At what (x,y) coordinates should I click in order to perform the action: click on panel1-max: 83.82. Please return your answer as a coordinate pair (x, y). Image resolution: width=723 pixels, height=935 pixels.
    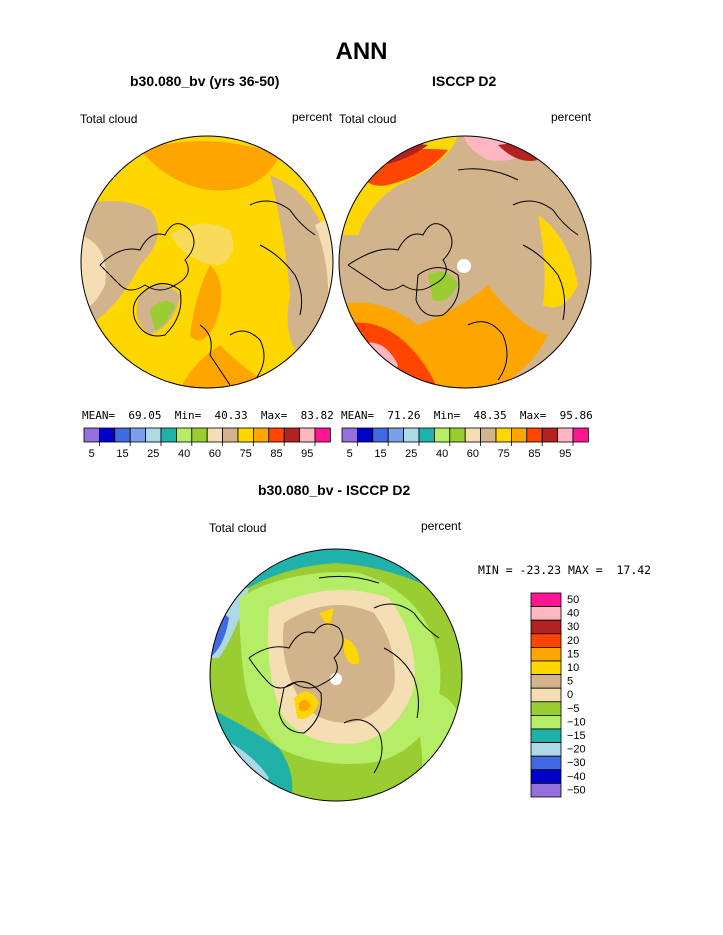
    Looking at the image, I should click on (317, 415).